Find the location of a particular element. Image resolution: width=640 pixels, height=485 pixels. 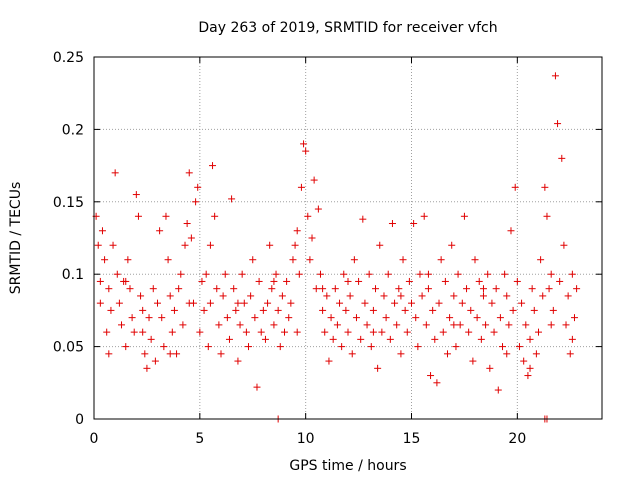

y-tick-label: 0.15 is located at coordinates (68, 203).